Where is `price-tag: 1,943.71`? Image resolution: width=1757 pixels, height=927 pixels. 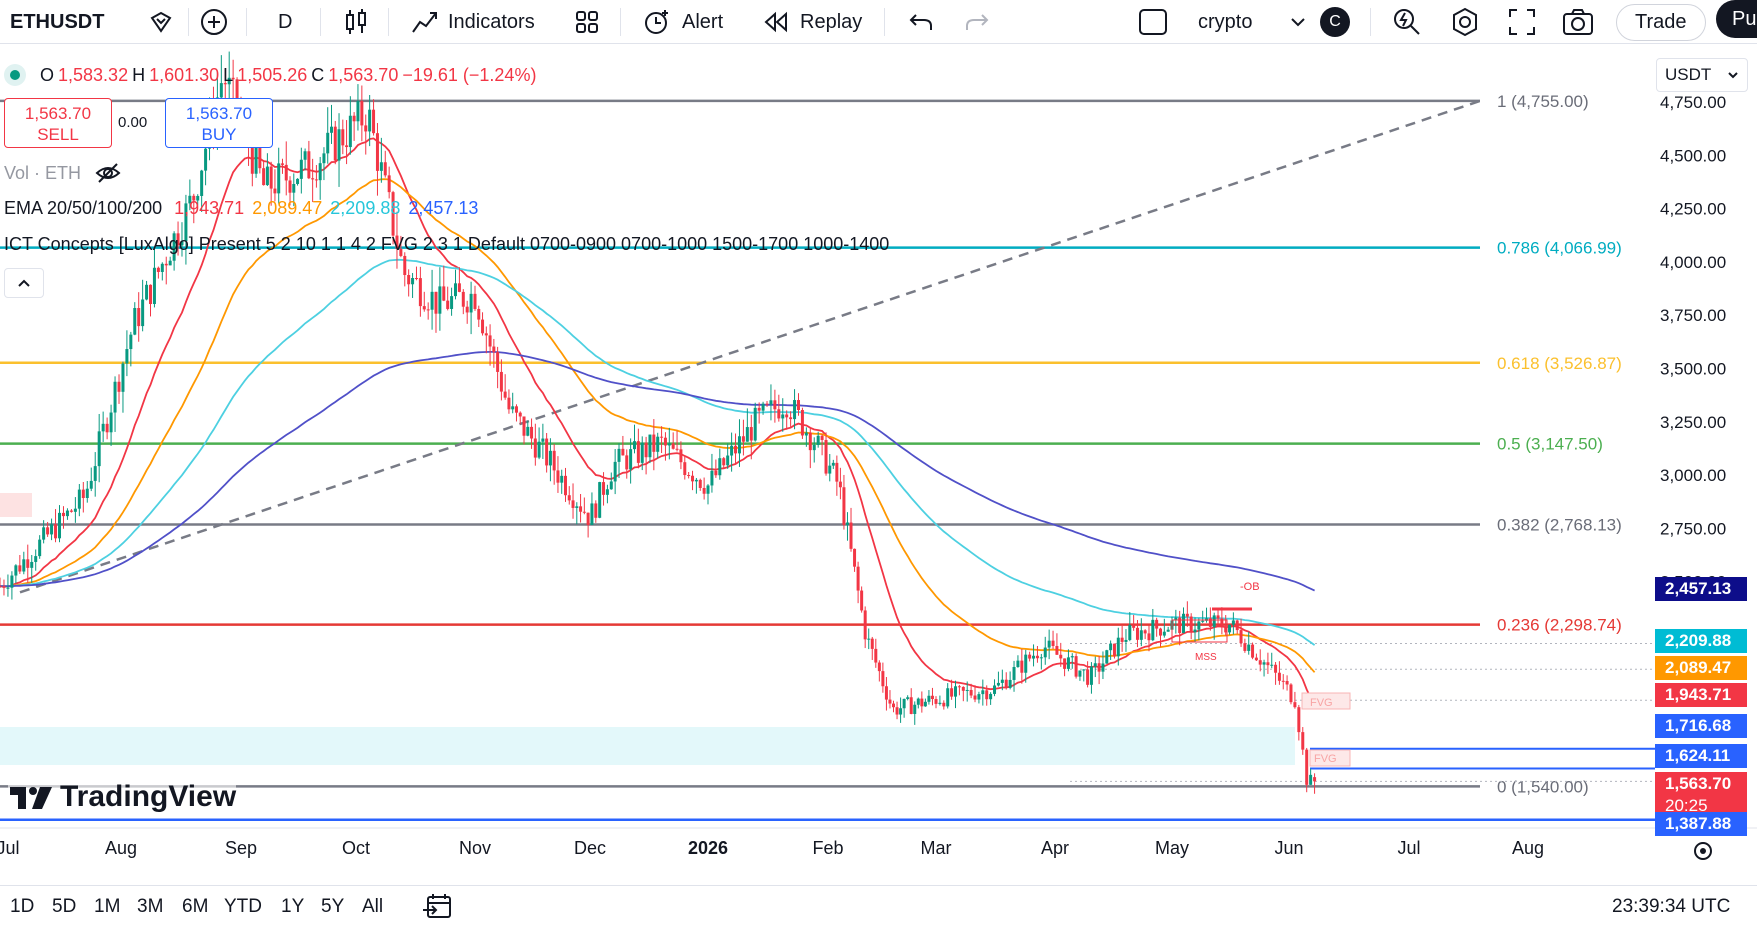 price-tag: 1,943.71 is located at coordinates (1701, 695).